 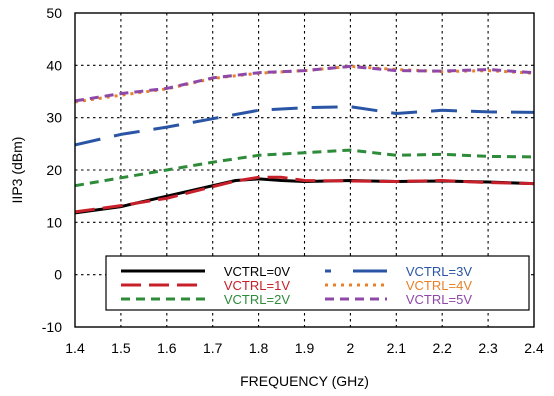 I want to click on y-tick-label: 40, so click(x=54, y=65).